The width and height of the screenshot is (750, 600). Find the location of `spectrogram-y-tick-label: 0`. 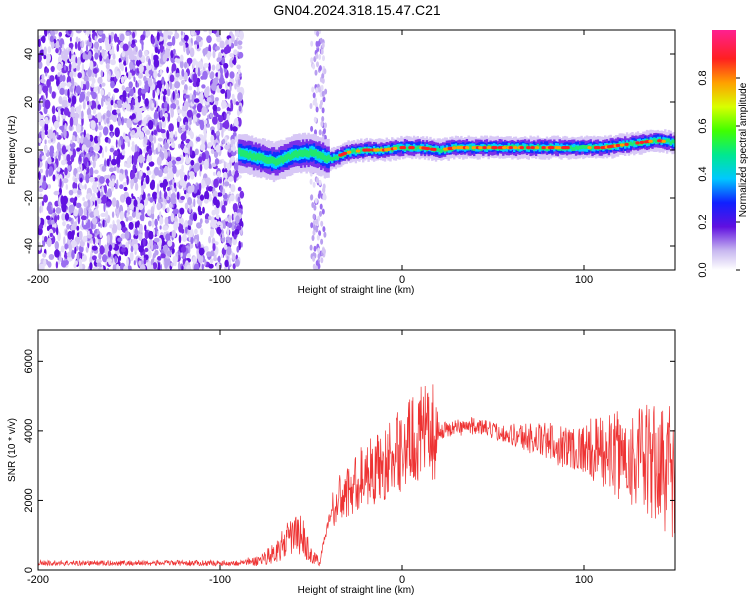

spectrogram-y-tick-label: 0 is located at coordinates (29, 150).